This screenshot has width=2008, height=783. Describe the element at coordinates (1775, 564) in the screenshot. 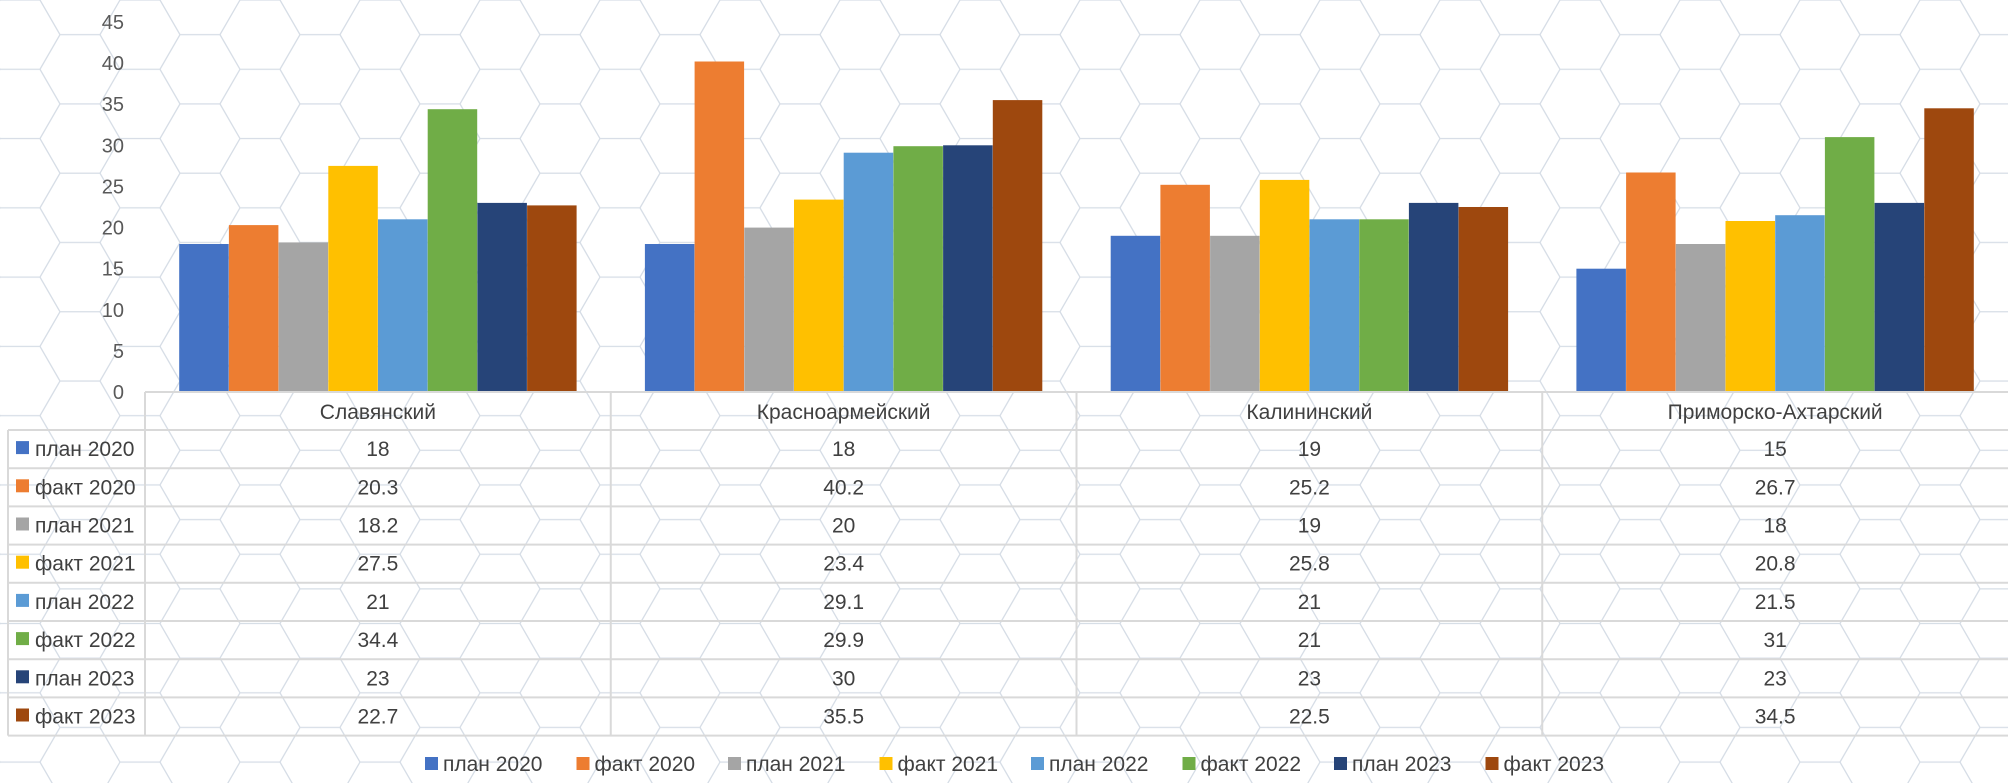

I see `table-cell-value: 20.8` at that location.